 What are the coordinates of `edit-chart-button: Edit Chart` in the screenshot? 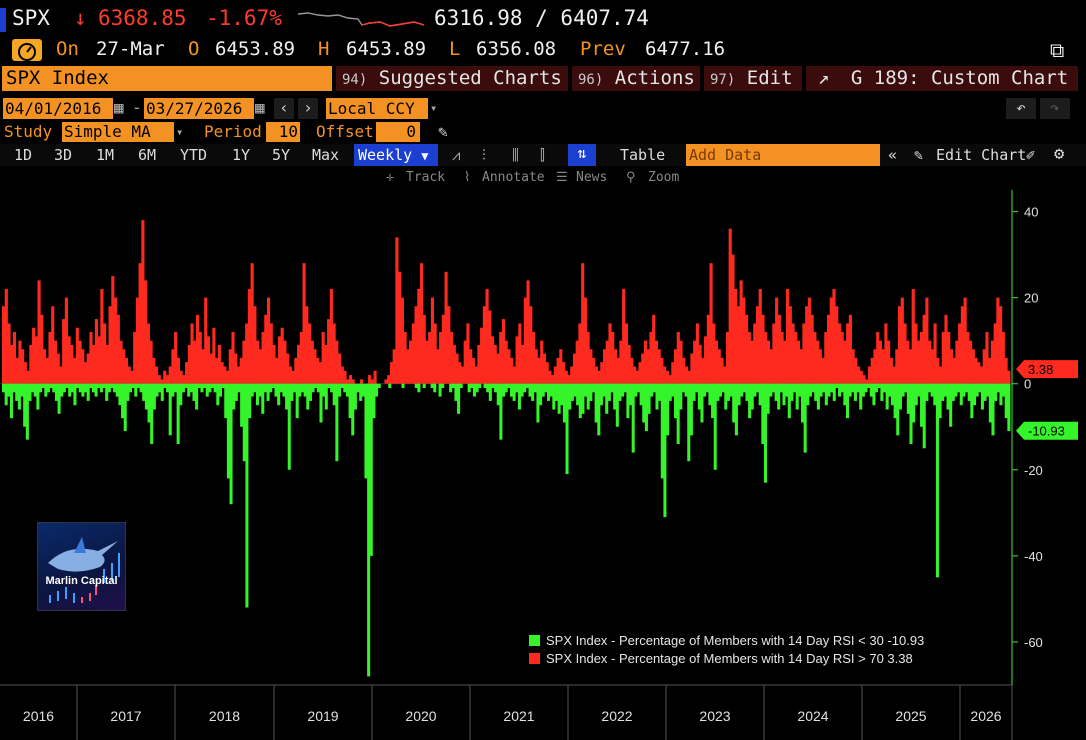 It's located at (981, 155).